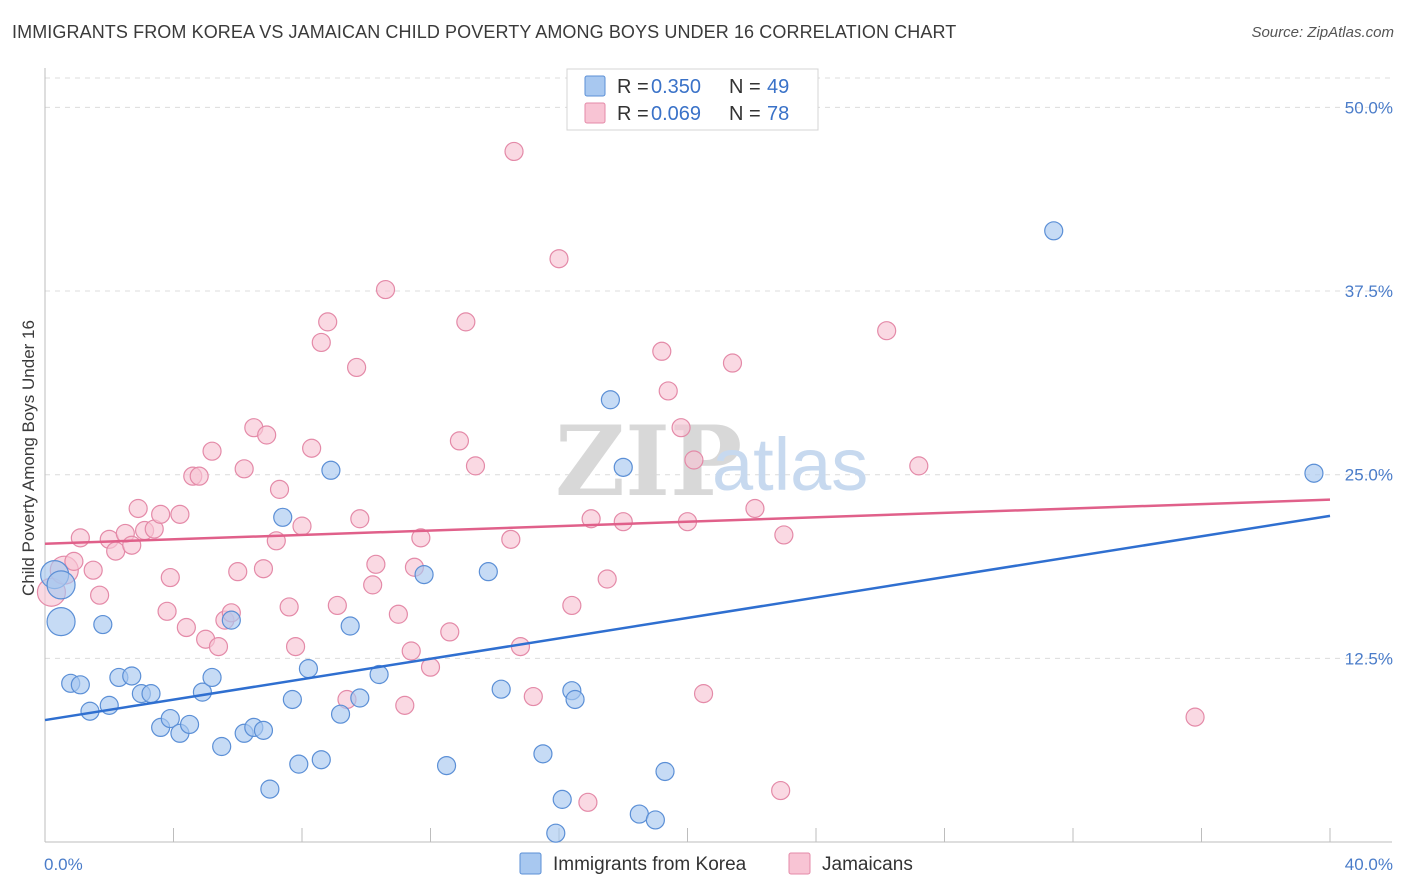  I want to click on y-axis-label: Child Poverty Among Boys Under 16, so click(28, 458).